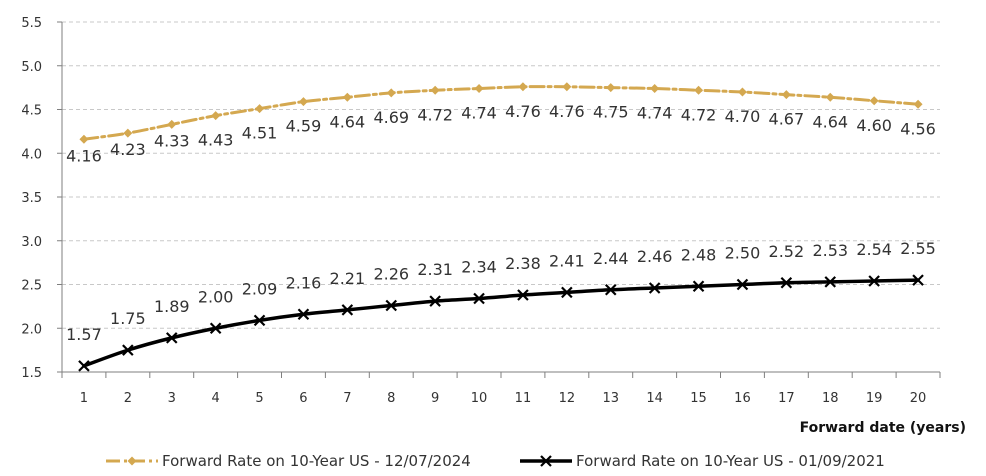 Image resolution: width=986 pixels, height=476 pixels. Describe the element at coordinates (84, 398) in the screenshot. I see `x-tick-label: 1` at that location.